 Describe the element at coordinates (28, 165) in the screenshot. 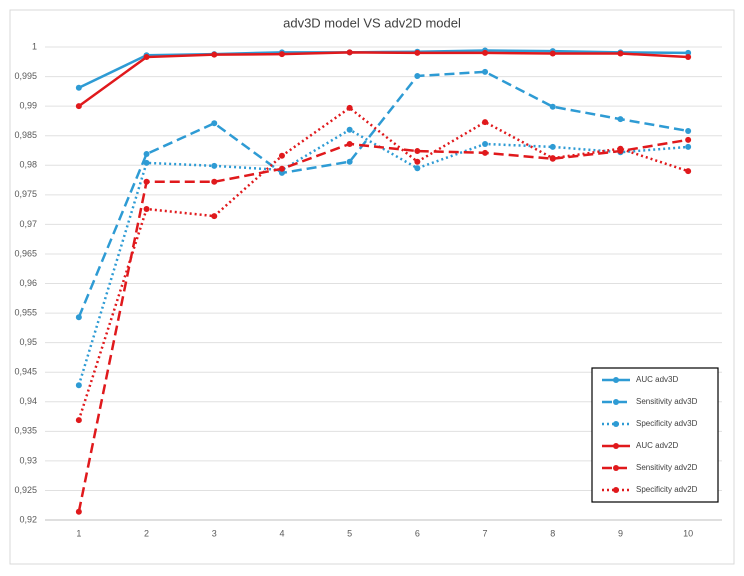

I see `y-tick-label: 0,98` at that location.